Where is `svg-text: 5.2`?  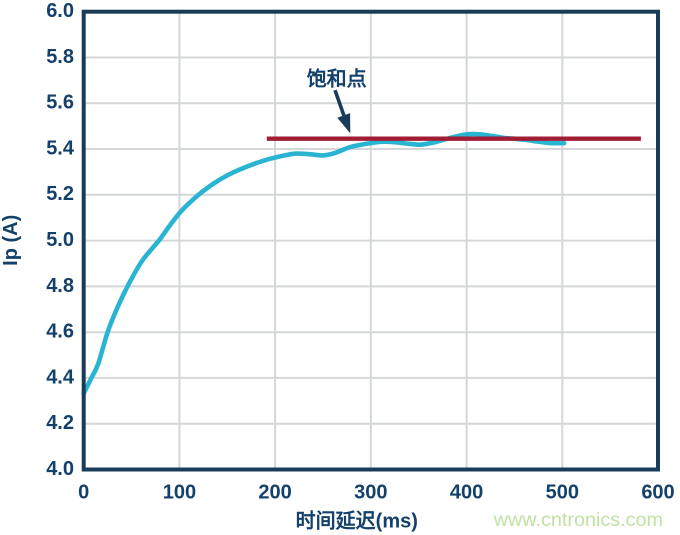
svg-text: 5.2 is located at coordinates (60, 194).